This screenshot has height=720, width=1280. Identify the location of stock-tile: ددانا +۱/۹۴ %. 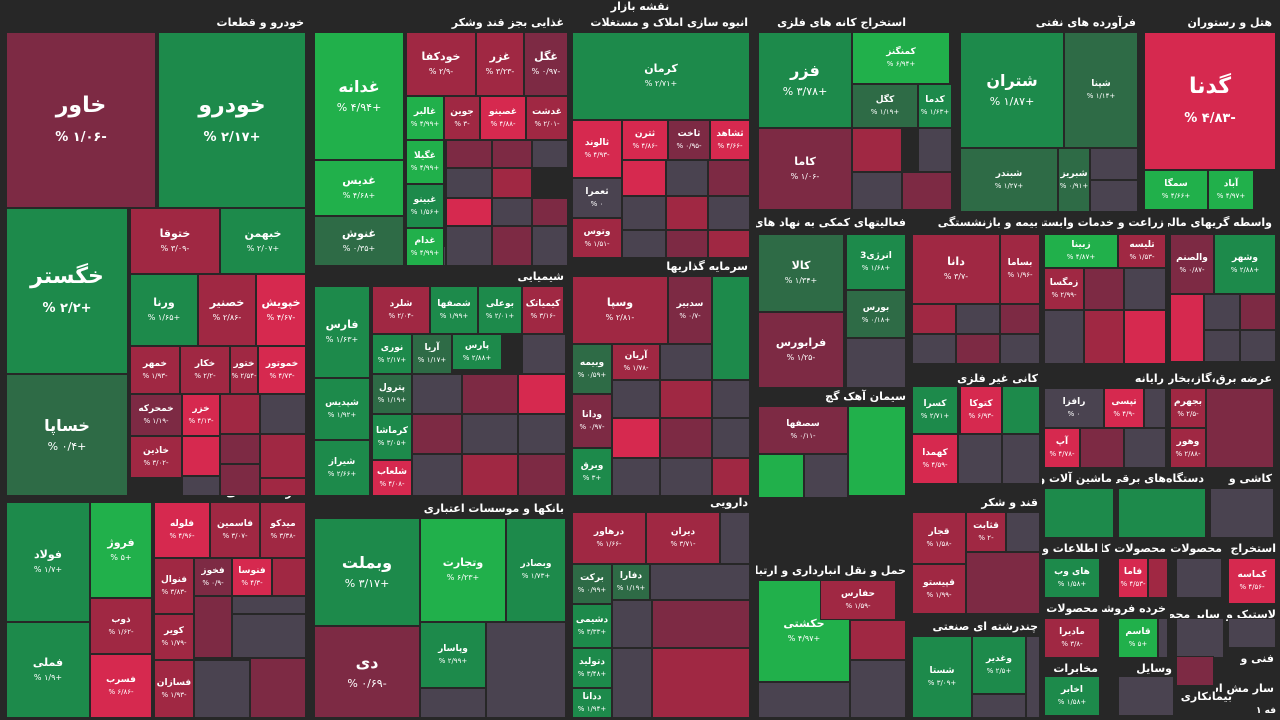
(592, 703).